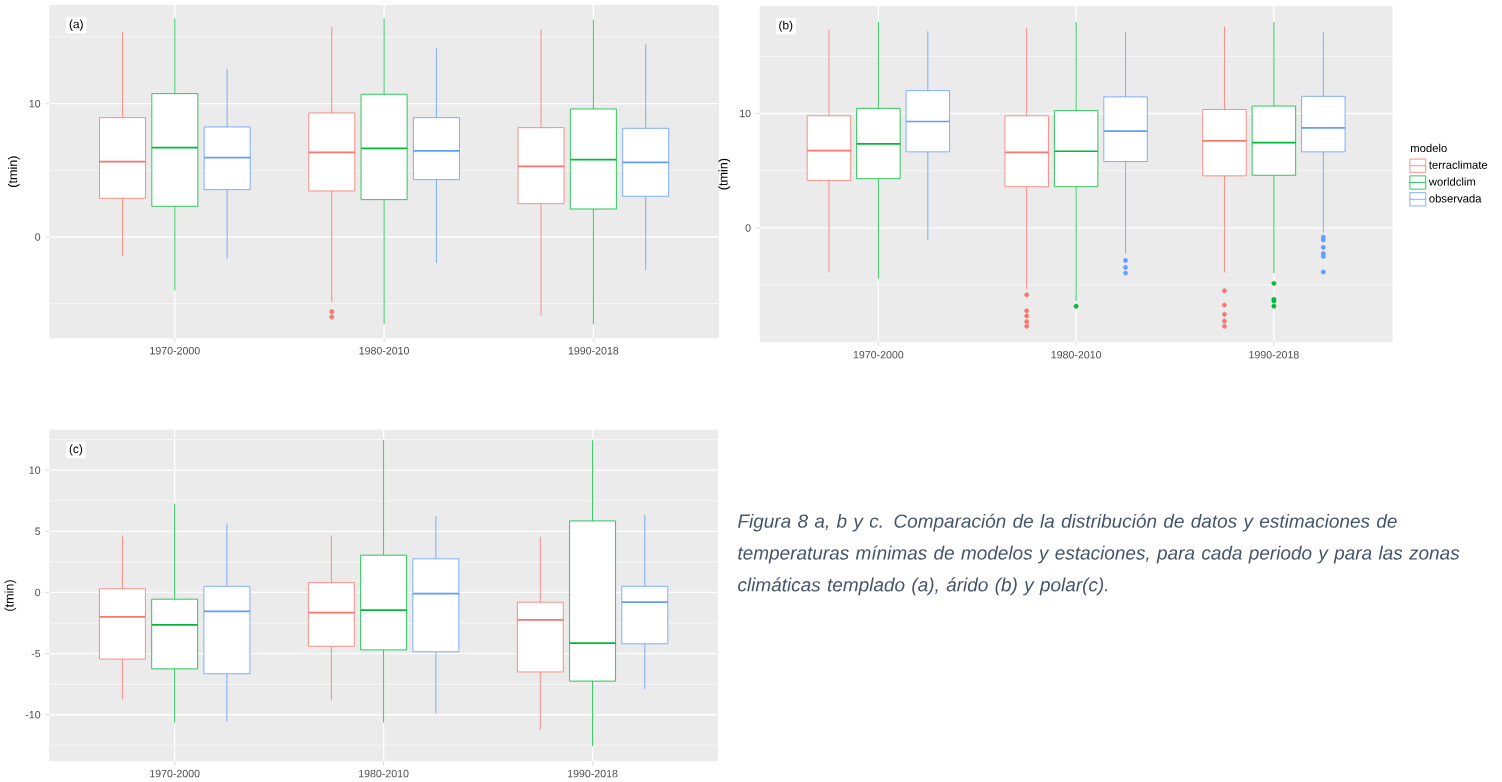 Image resolution: width=1502 pixels, height=782 pixels. I want to click on annotation: (c), so click(76, 450).